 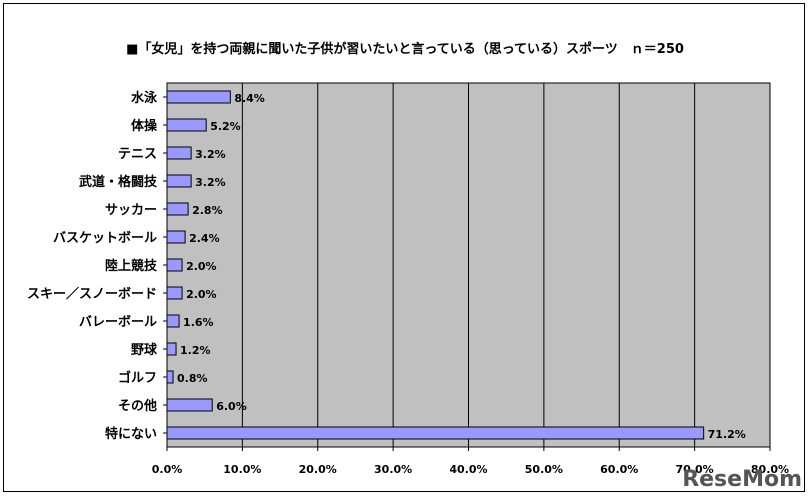 I want to click on category-label: サッカー, so click(x=131, y=210).